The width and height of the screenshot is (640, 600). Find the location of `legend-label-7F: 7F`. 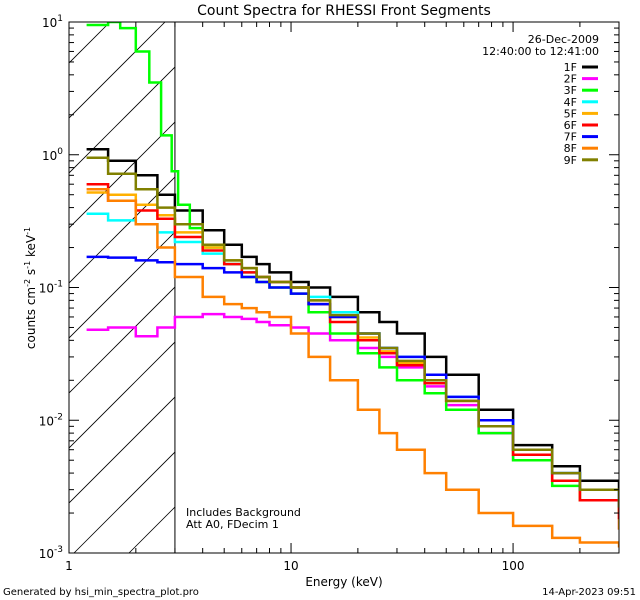

legend-label-7F: 7F is located at coordinates (570, 137).